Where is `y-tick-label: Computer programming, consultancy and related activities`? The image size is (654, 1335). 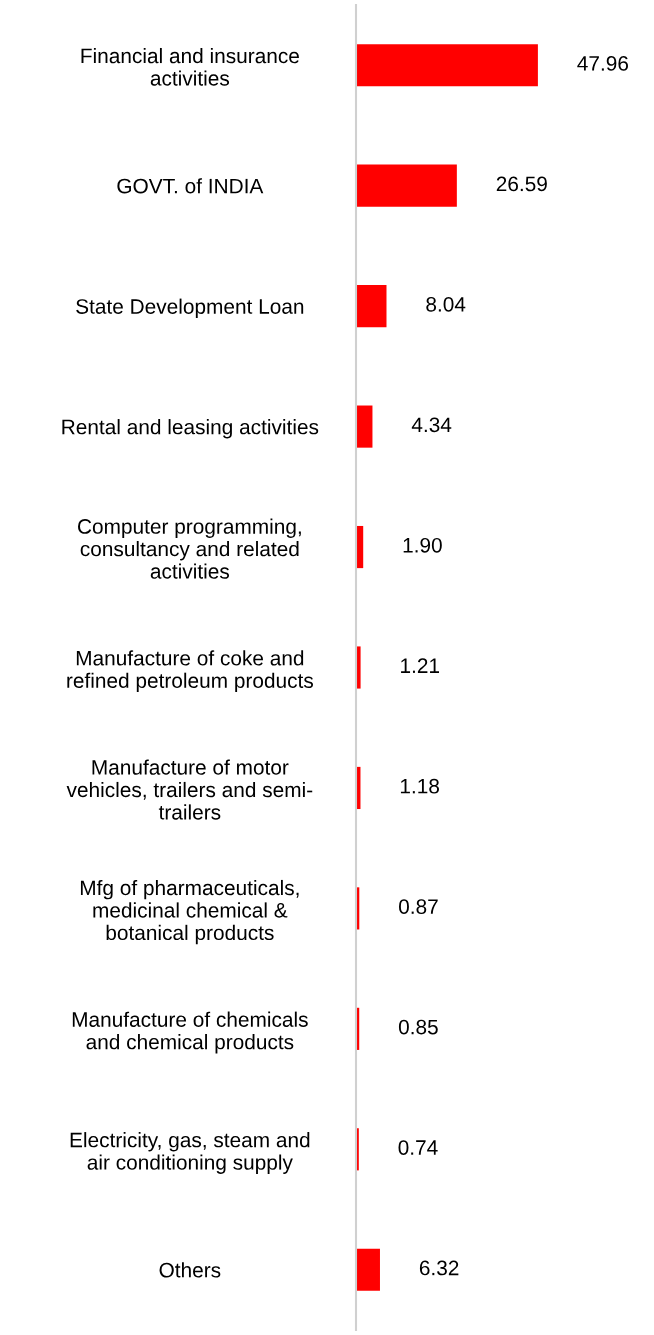 y-tick-label: Computer programming, consultancy and related activities is located at coordinates (189, 548).